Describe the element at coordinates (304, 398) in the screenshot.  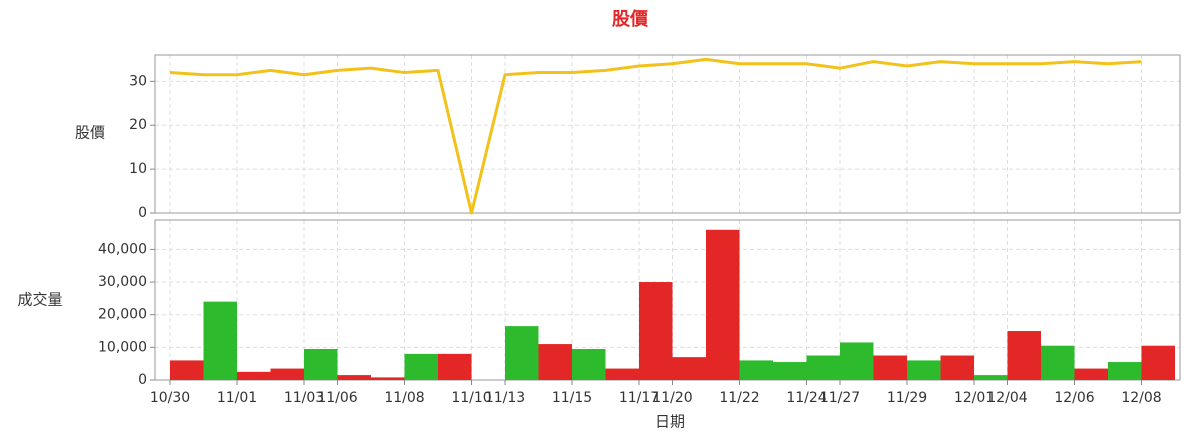
I see `x-tick-label: 11/03` at that location.